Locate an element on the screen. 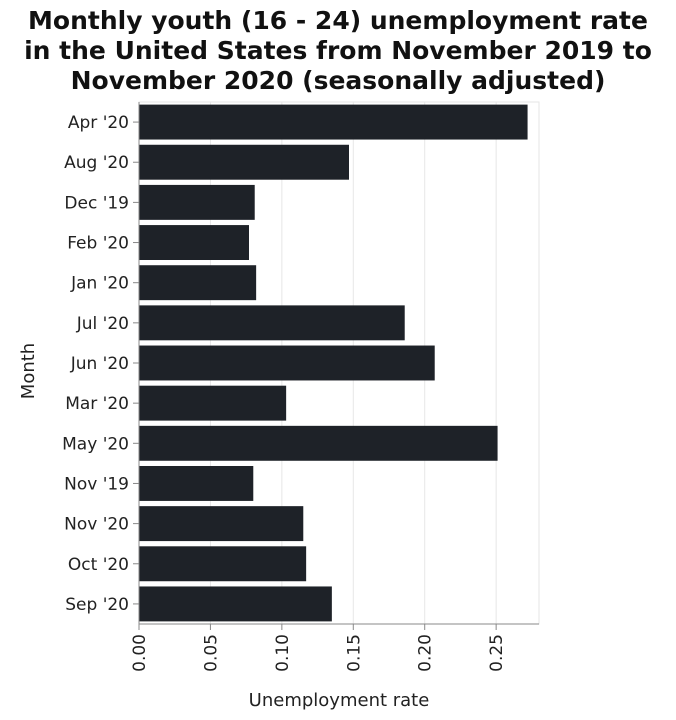 This screenshot has height=720, width=676. y-tick-label: Jun '20 is located at coordinates (99, 364).